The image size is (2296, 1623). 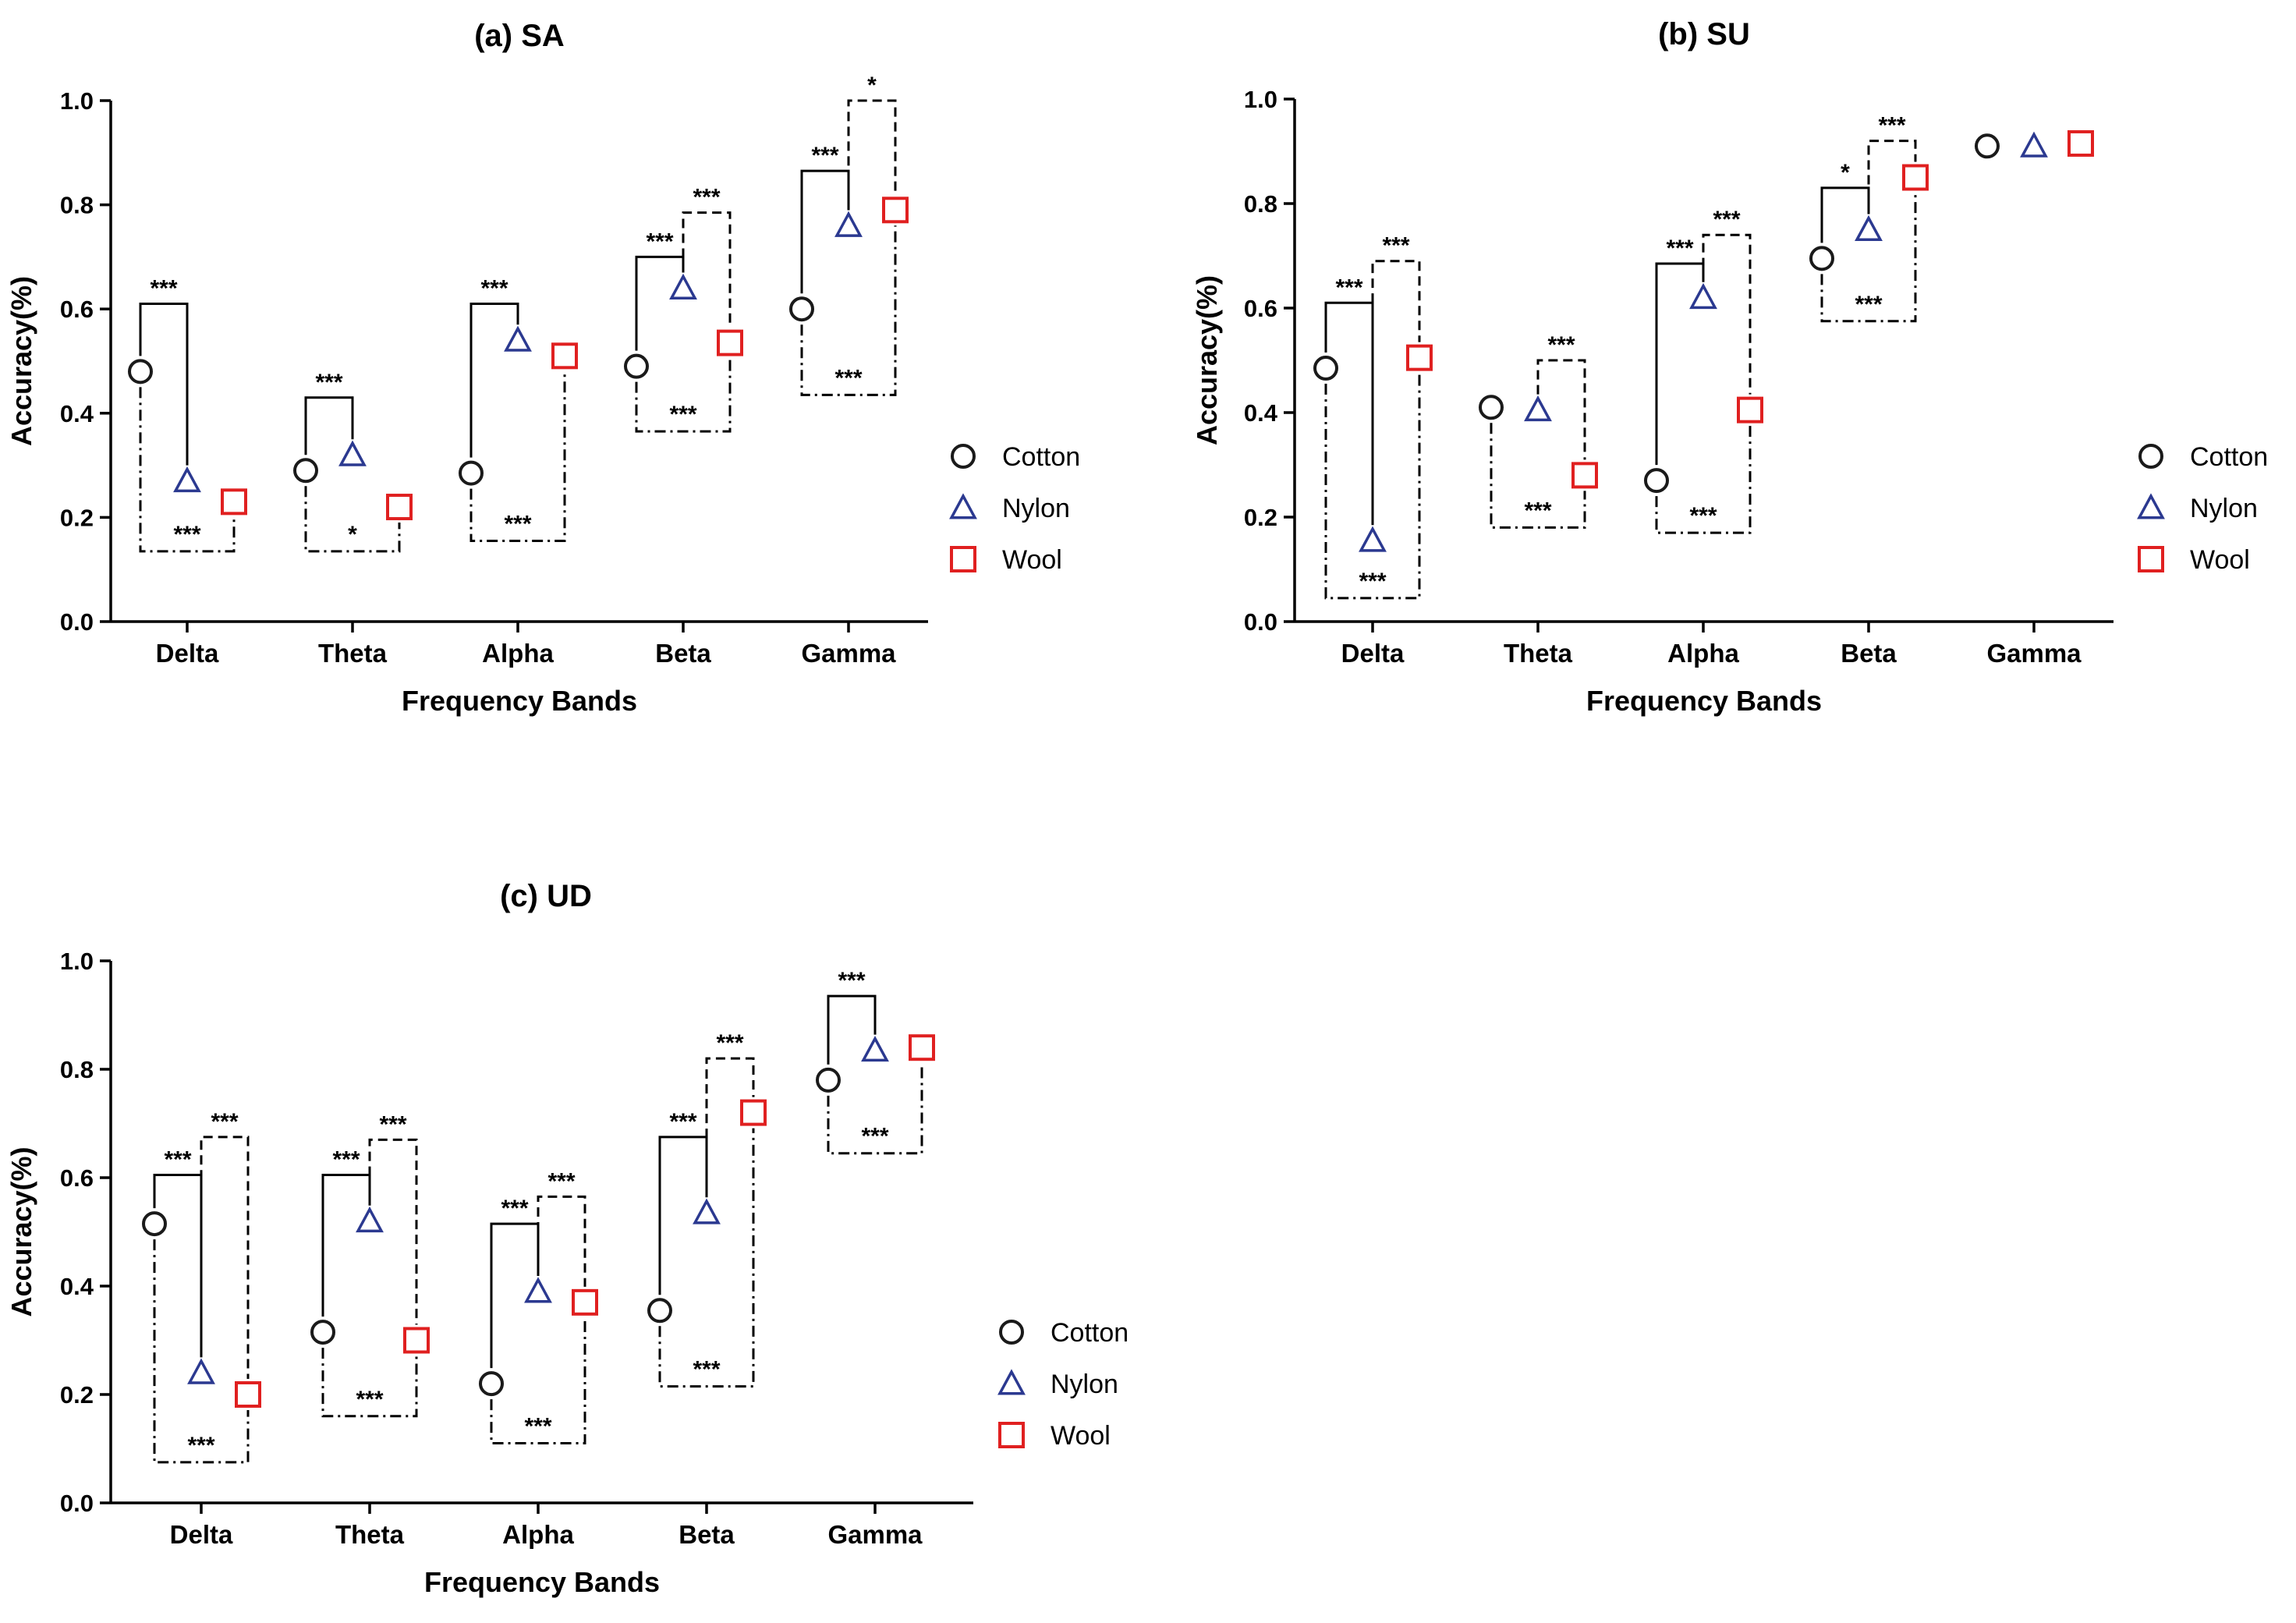 What do you see at coordinates (963, 506) in the screenshot?
I see `legend-nylon-icon` at bounding box center [963, 506].